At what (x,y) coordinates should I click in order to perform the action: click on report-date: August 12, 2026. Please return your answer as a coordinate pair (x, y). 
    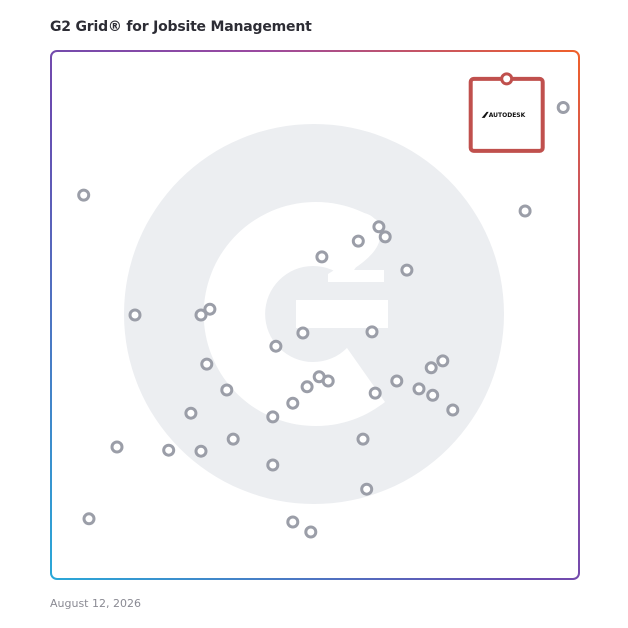
    Looking at the image, I should click on (95, 603).